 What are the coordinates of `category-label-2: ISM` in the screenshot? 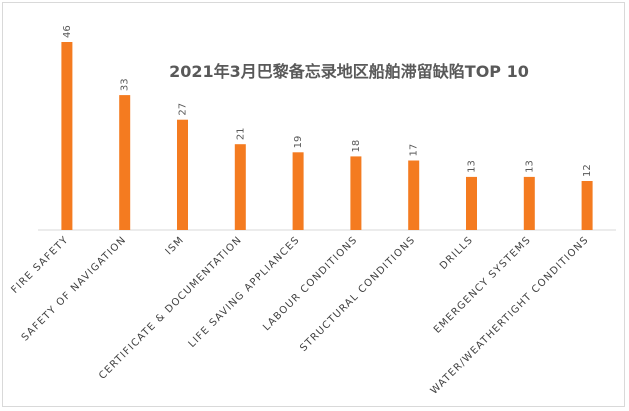 It's located at (175, 245).